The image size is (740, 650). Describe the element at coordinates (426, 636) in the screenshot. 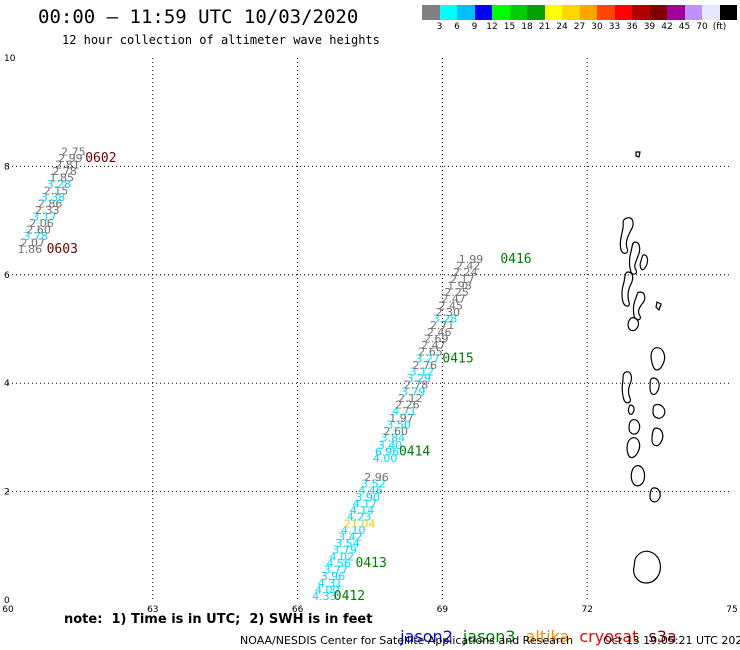

I see `satellite-jason2: jason2` at that location.